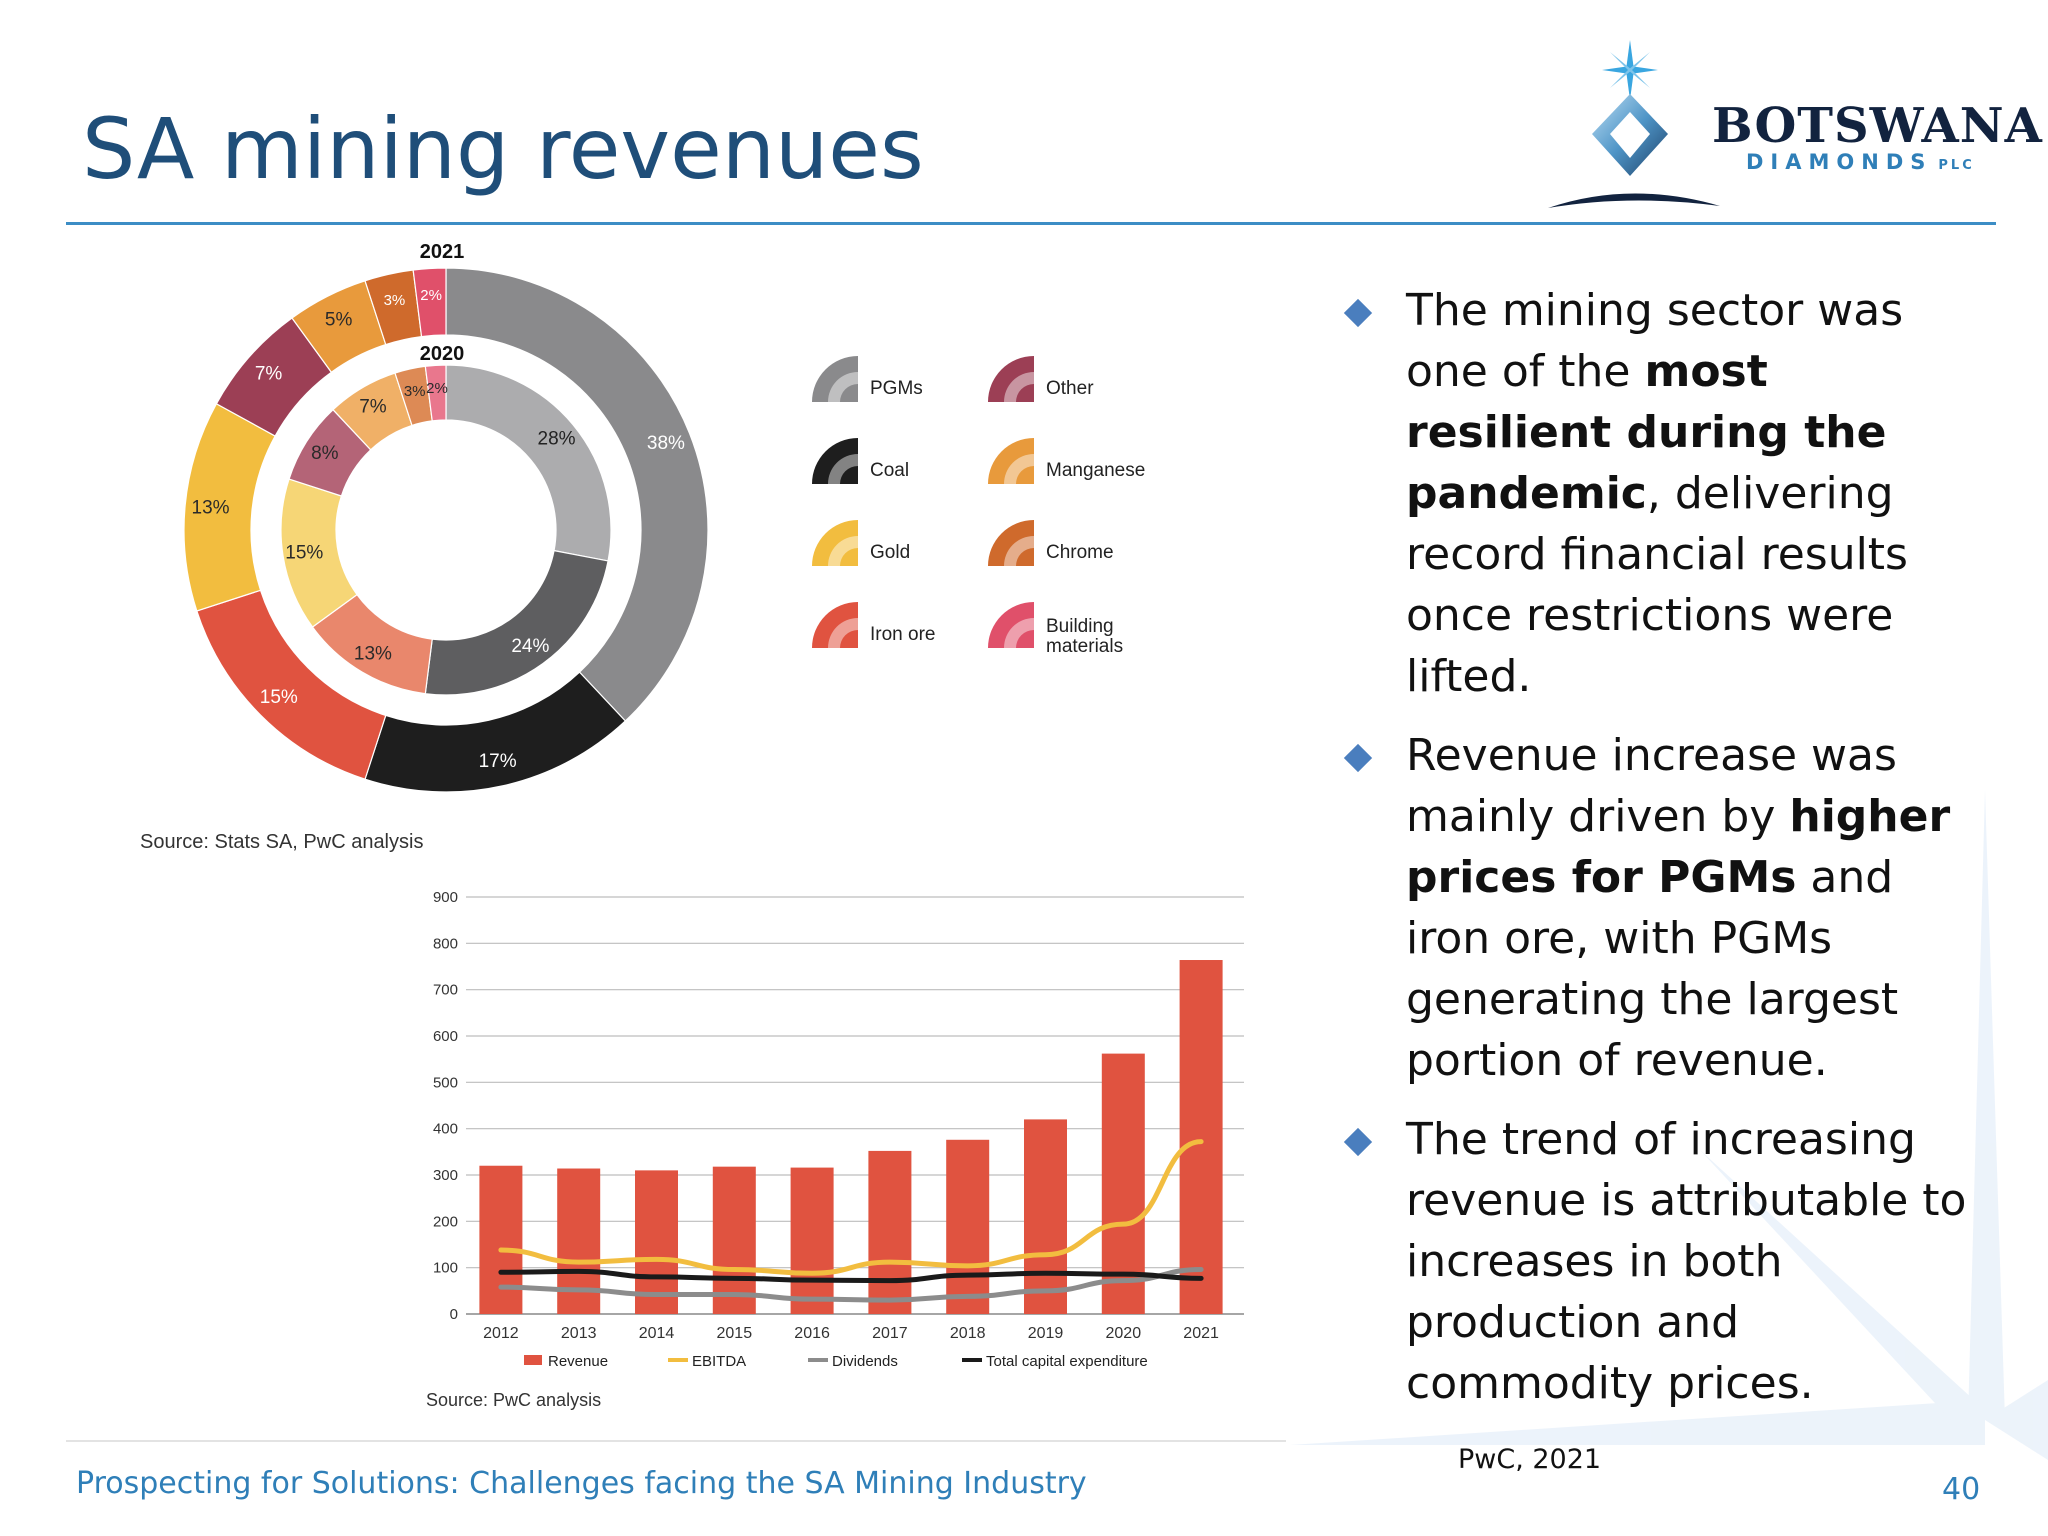 This screenshot has width=2048, height=1536. Describe the element at coordinates (579, 1333) in the screenshot. I see `x-tick-label: 2013` at that location.